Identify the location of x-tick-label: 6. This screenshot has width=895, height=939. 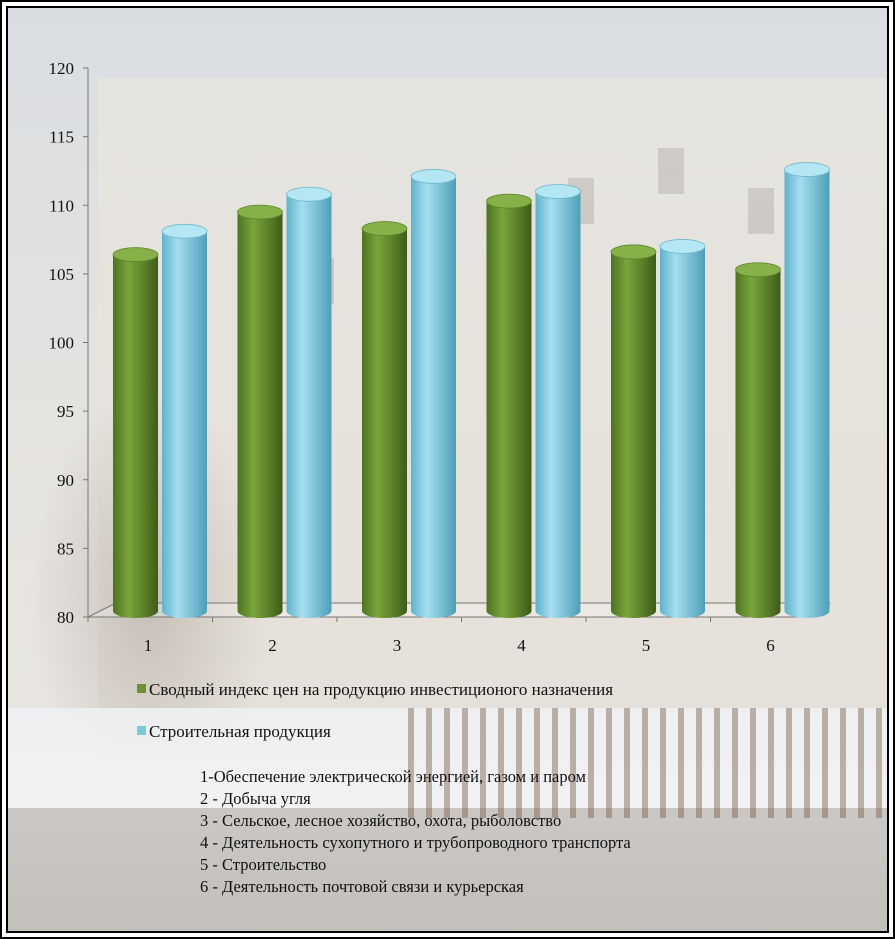
(770, 645).